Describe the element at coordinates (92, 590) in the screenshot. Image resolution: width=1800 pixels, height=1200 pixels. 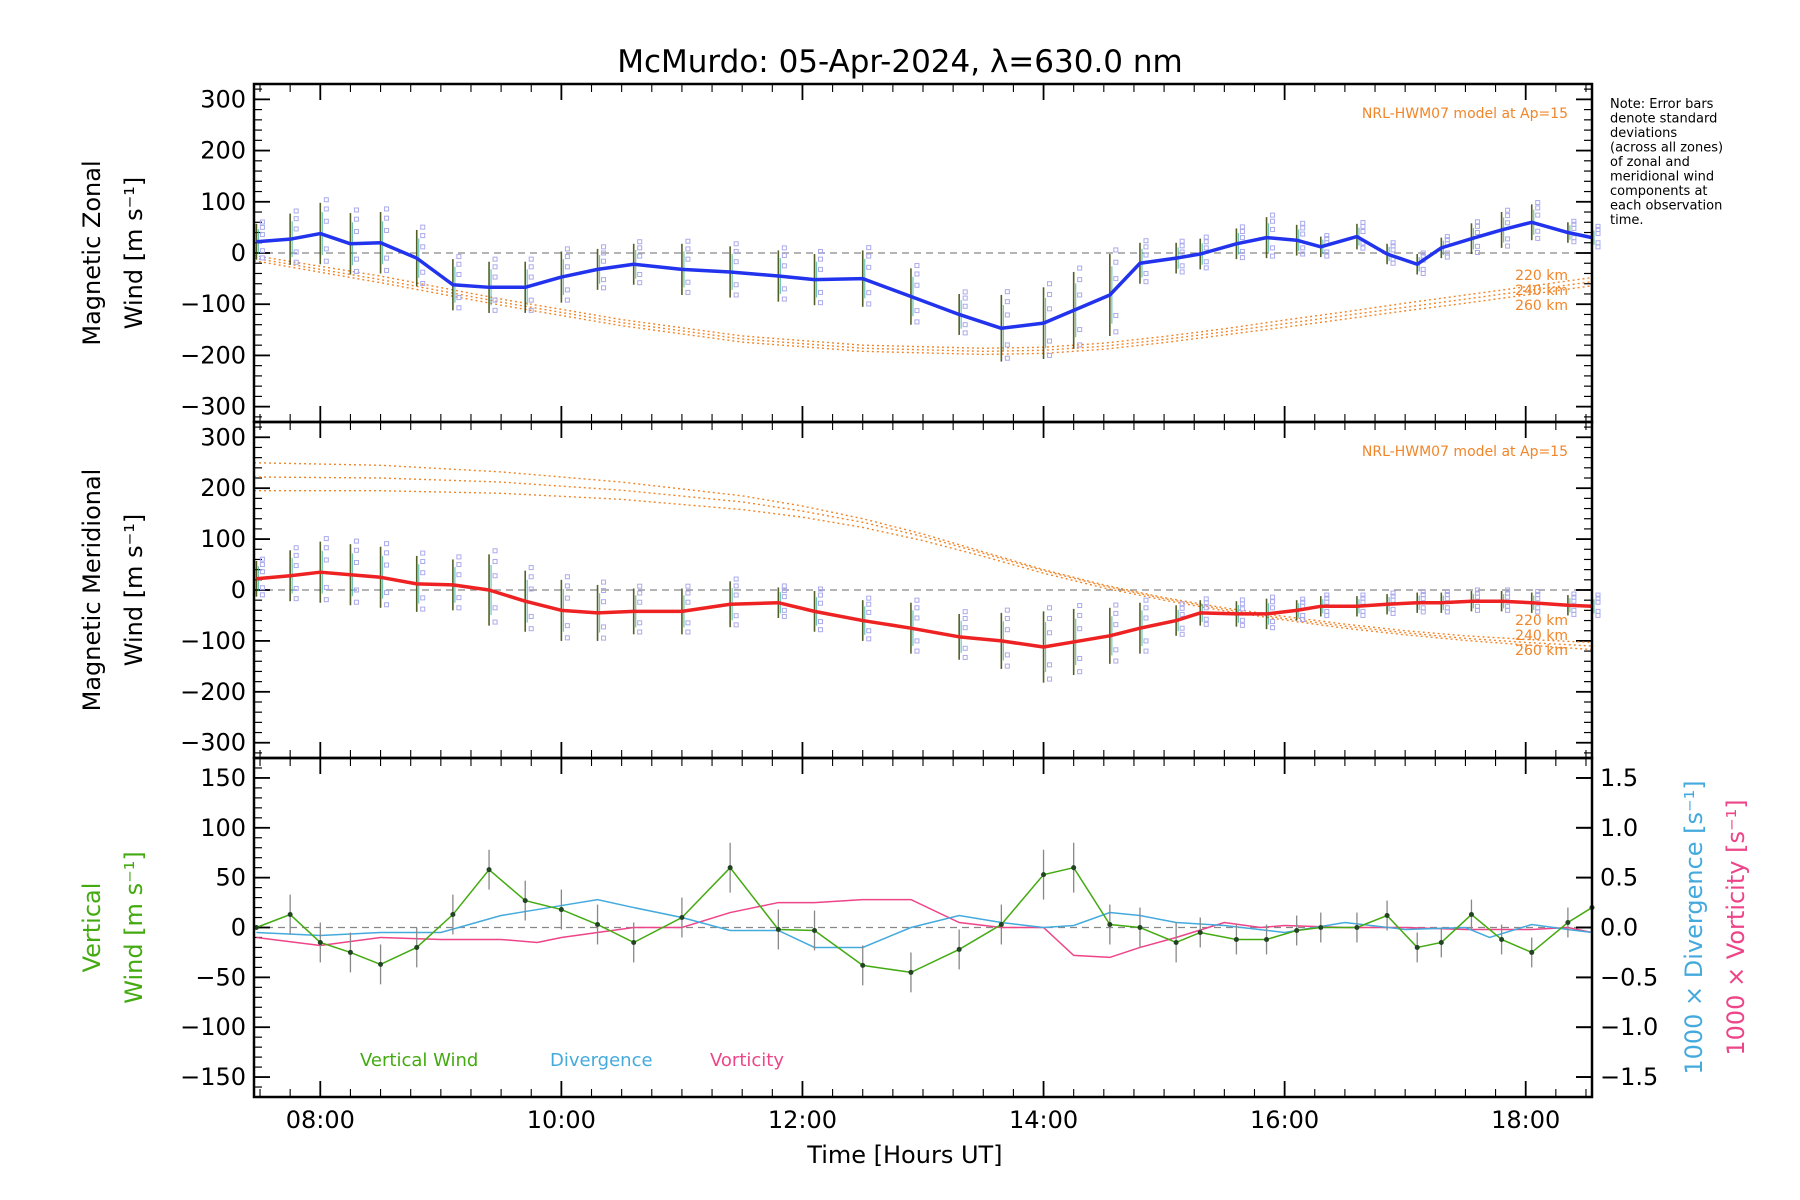
I see `y-axis-label: Magnetic Meridional` at that location.